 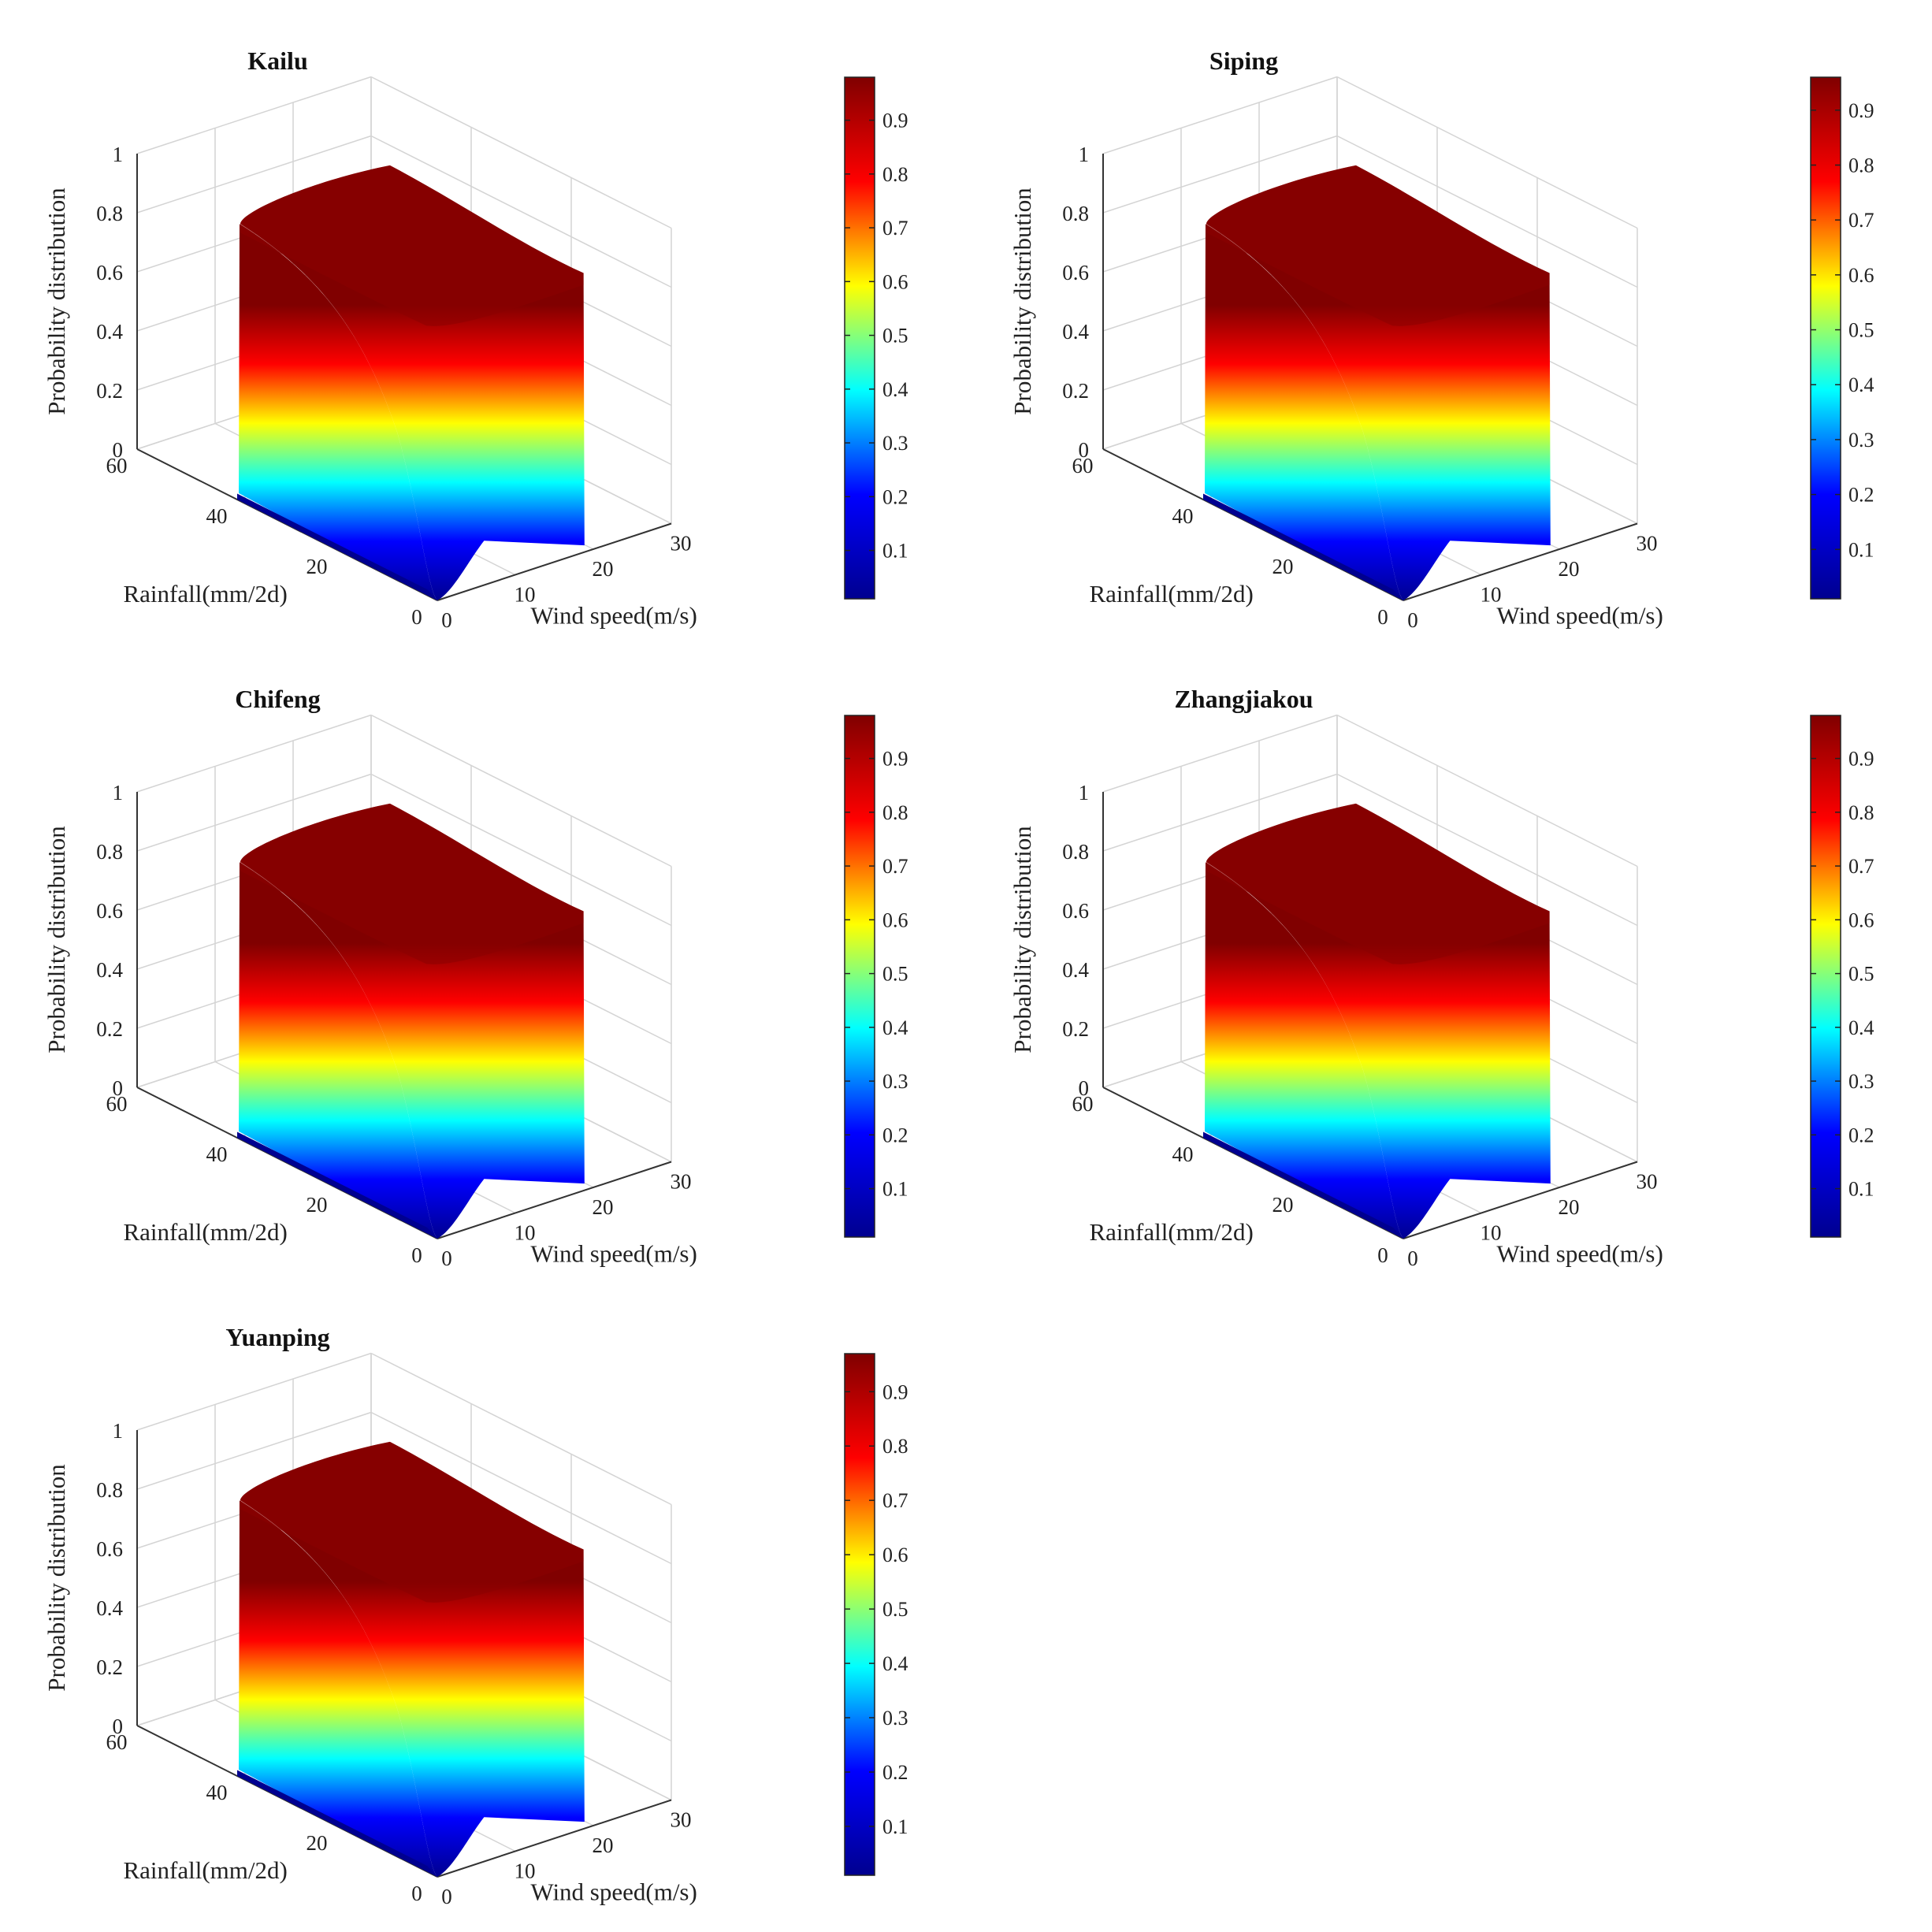 What do you see at coordinates (1243, 60) in the screenshot?
I see `chart-title: Siping` at bounding box center [1243, 60].